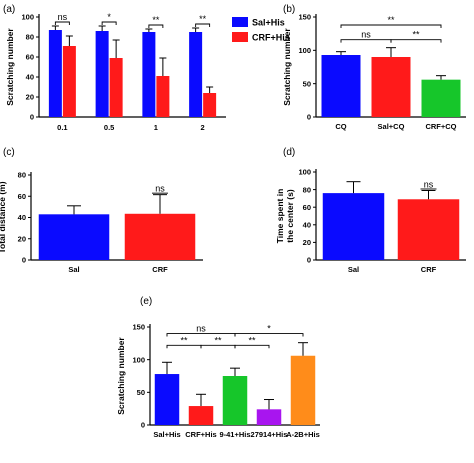  Describe the element at coordinates (9, 152) in the screenshot. I see `panel-label: (c)` at that location.